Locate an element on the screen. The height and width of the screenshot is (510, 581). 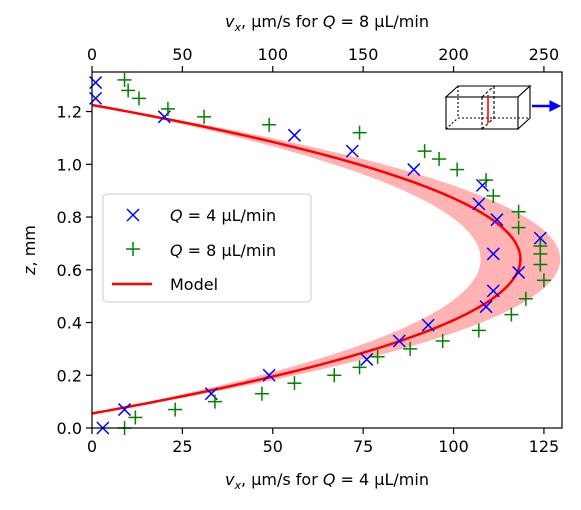
top-x-tick-label: 150 is located at coordinates (363, 54).